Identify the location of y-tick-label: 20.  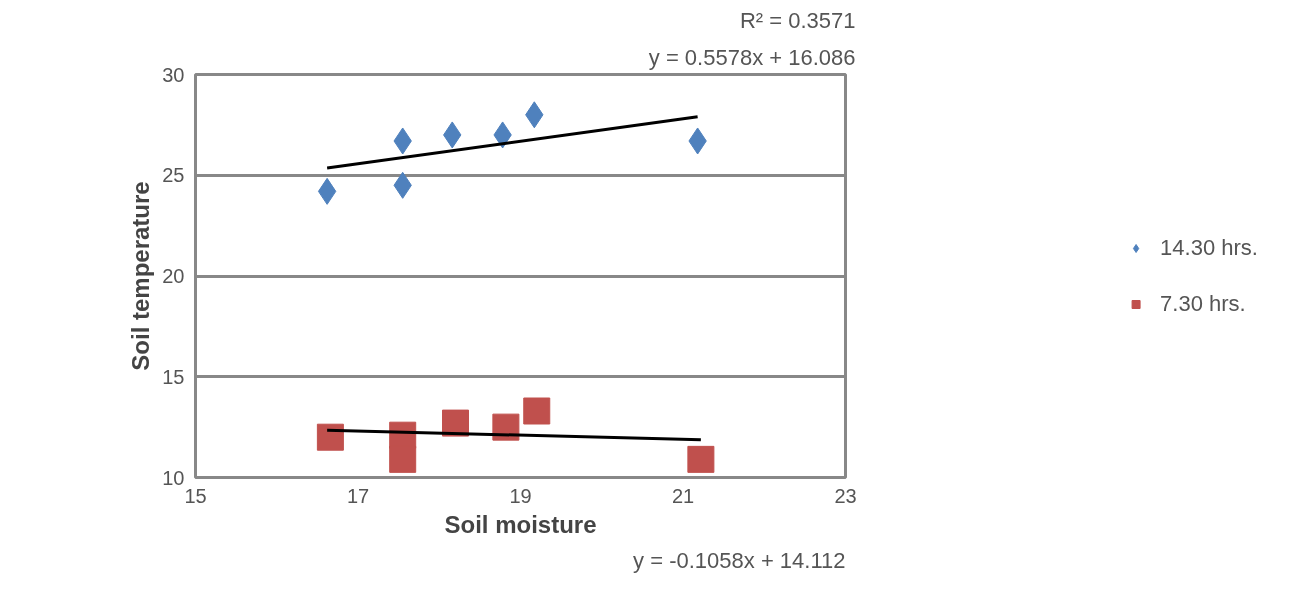
(173, 276).